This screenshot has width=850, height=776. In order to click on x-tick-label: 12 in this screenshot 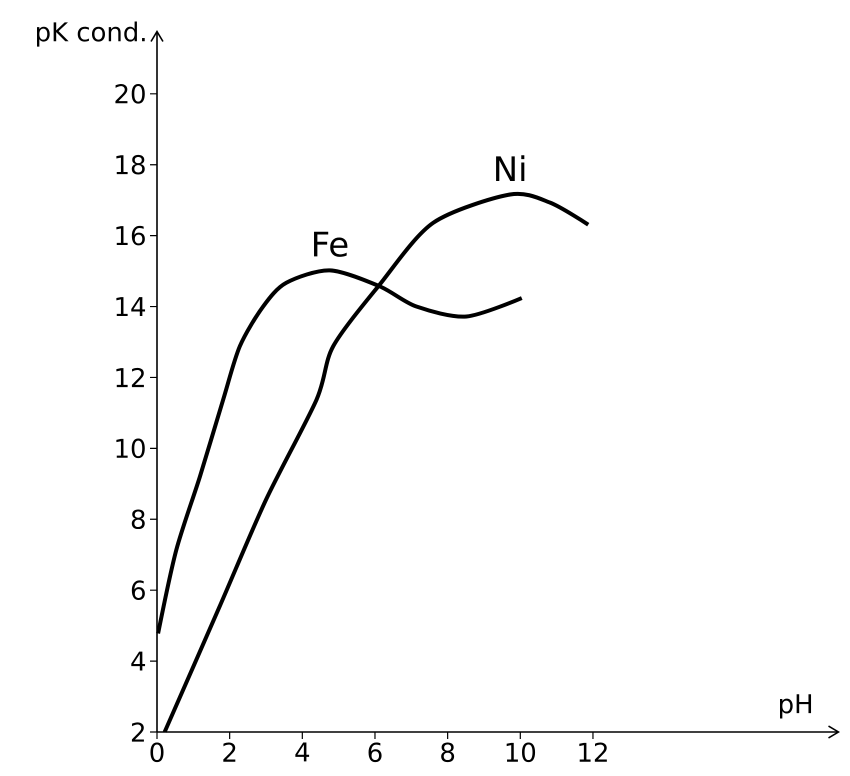, I will do `click(593, 752)`.